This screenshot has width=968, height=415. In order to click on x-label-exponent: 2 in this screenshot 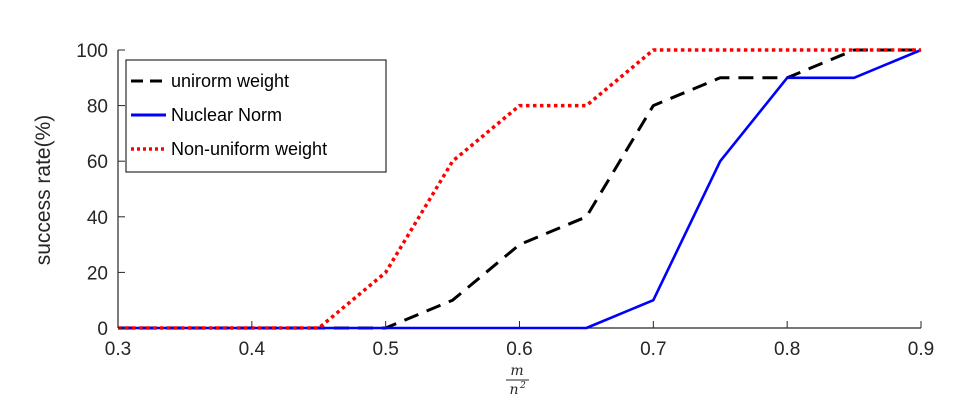, I will do `click(522, 386)`.